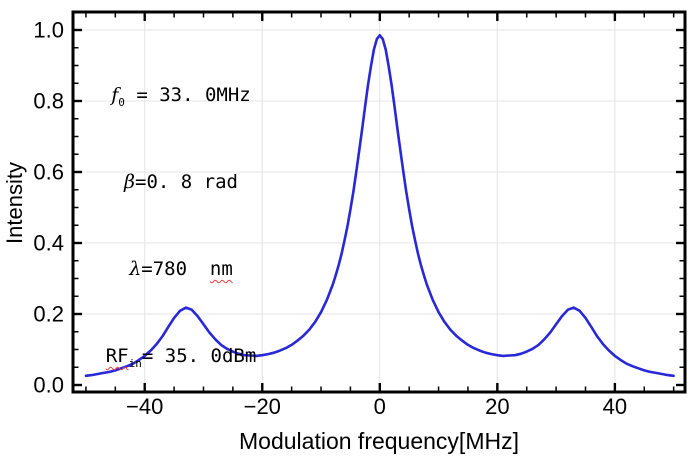 This screenshot has width=693, height=465. Describe the element at coordinates (497, 406) in the screenshot. I see `x-tick-label: 20` at that location.